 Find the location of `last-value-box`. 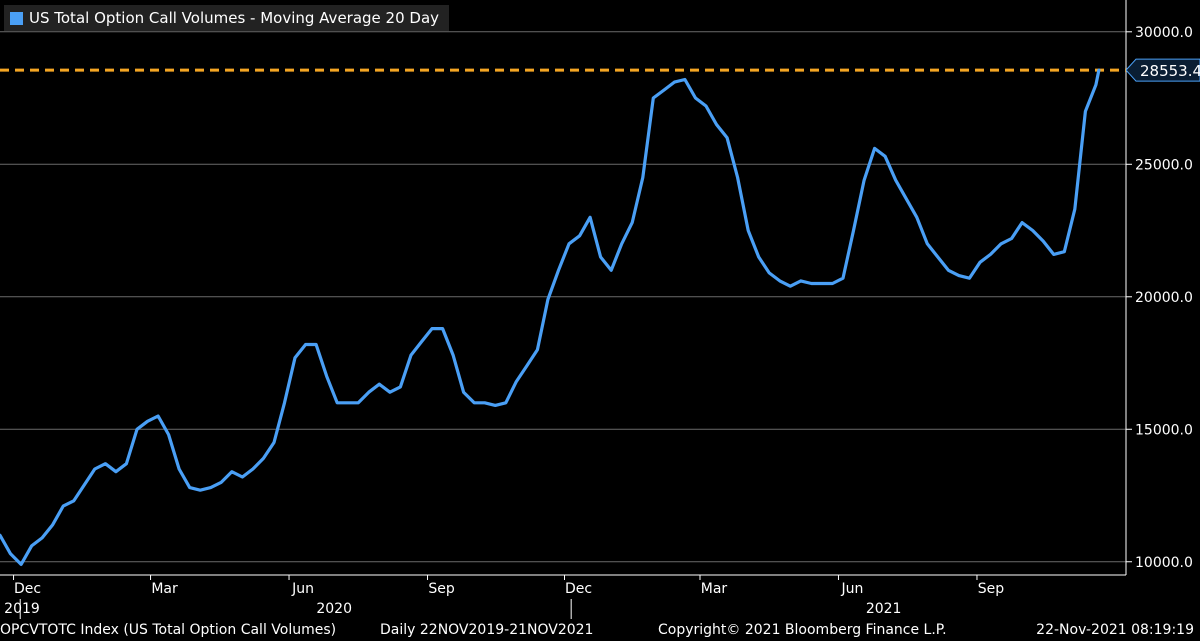

last-value-box is located at coordinates (1162, 70).